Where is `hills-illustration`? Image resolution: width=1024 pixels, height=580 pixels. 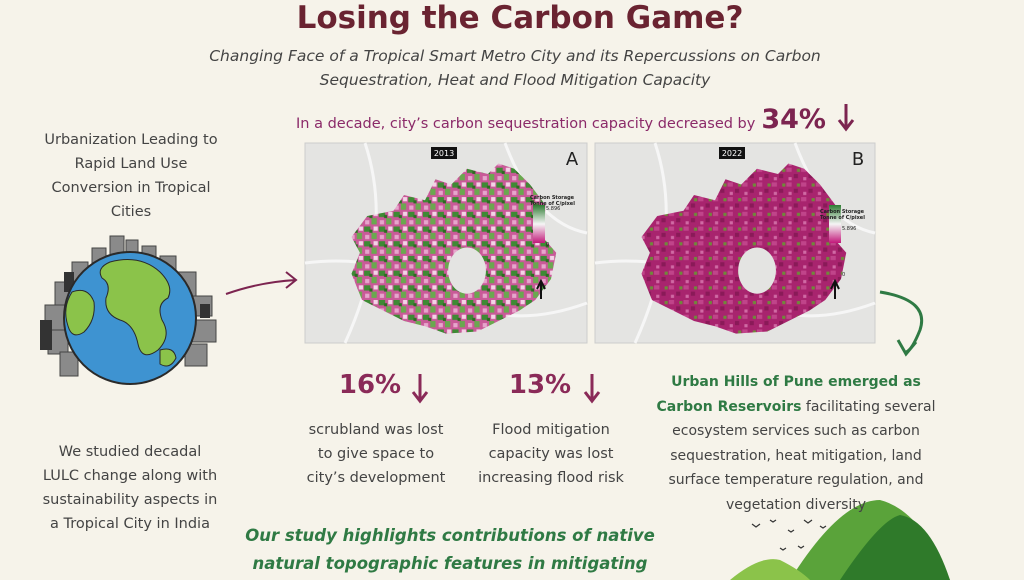
hills-illustration is located at coordinates (840, 540).